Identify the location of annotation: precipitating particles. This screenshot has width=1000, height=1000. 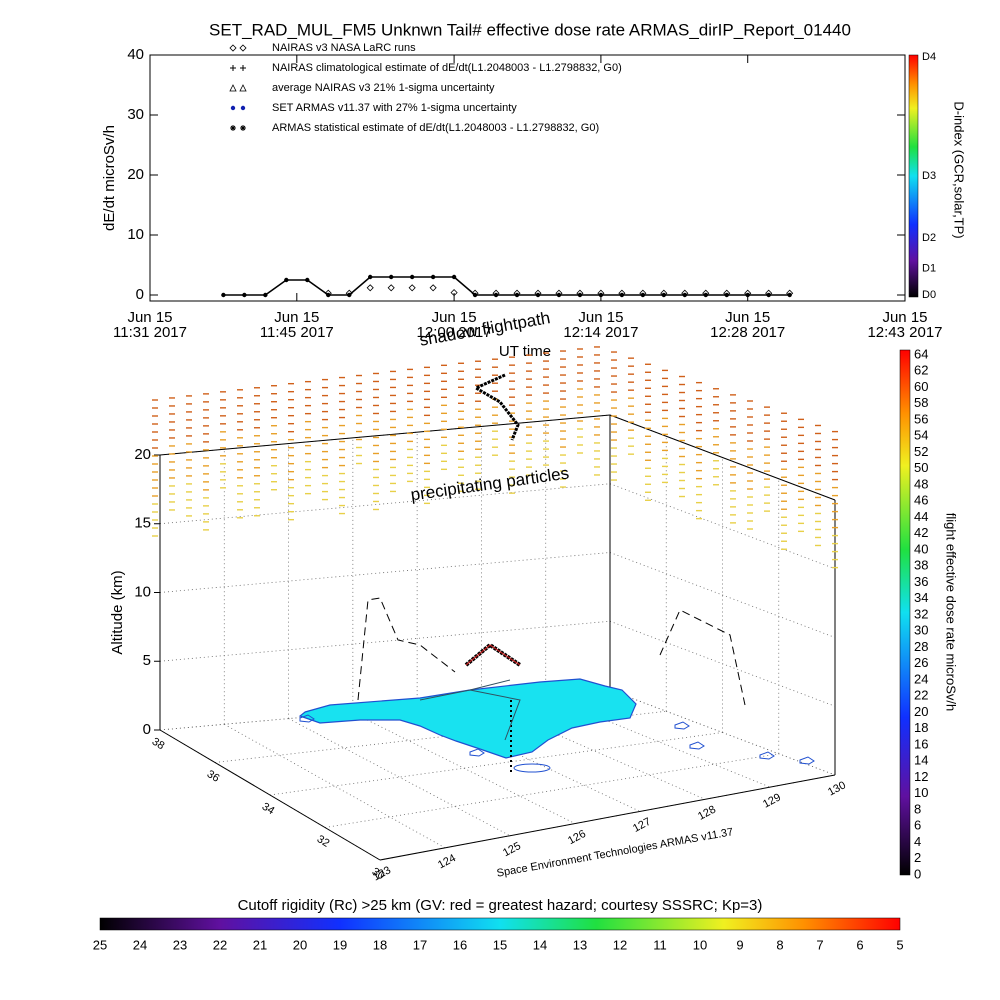
(489, 483).